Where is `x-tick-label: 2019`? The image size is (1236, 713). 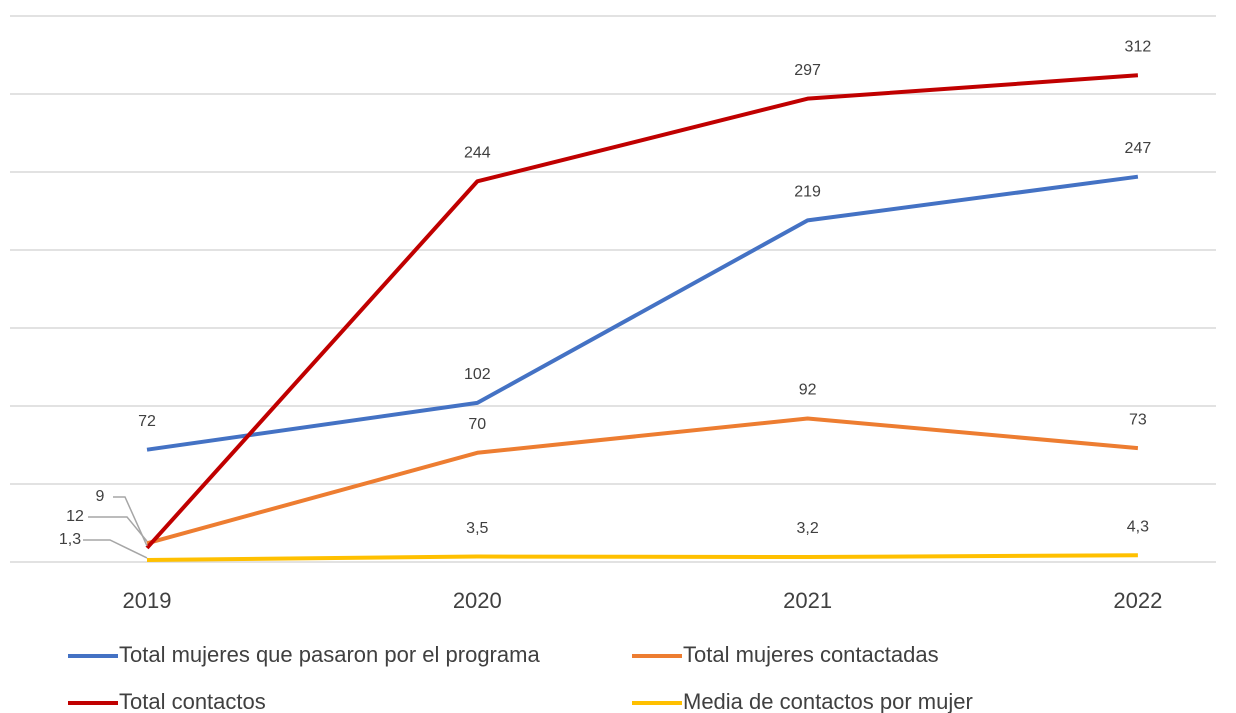
x-tick-label: 2019 is located at coordinates (147, 600).